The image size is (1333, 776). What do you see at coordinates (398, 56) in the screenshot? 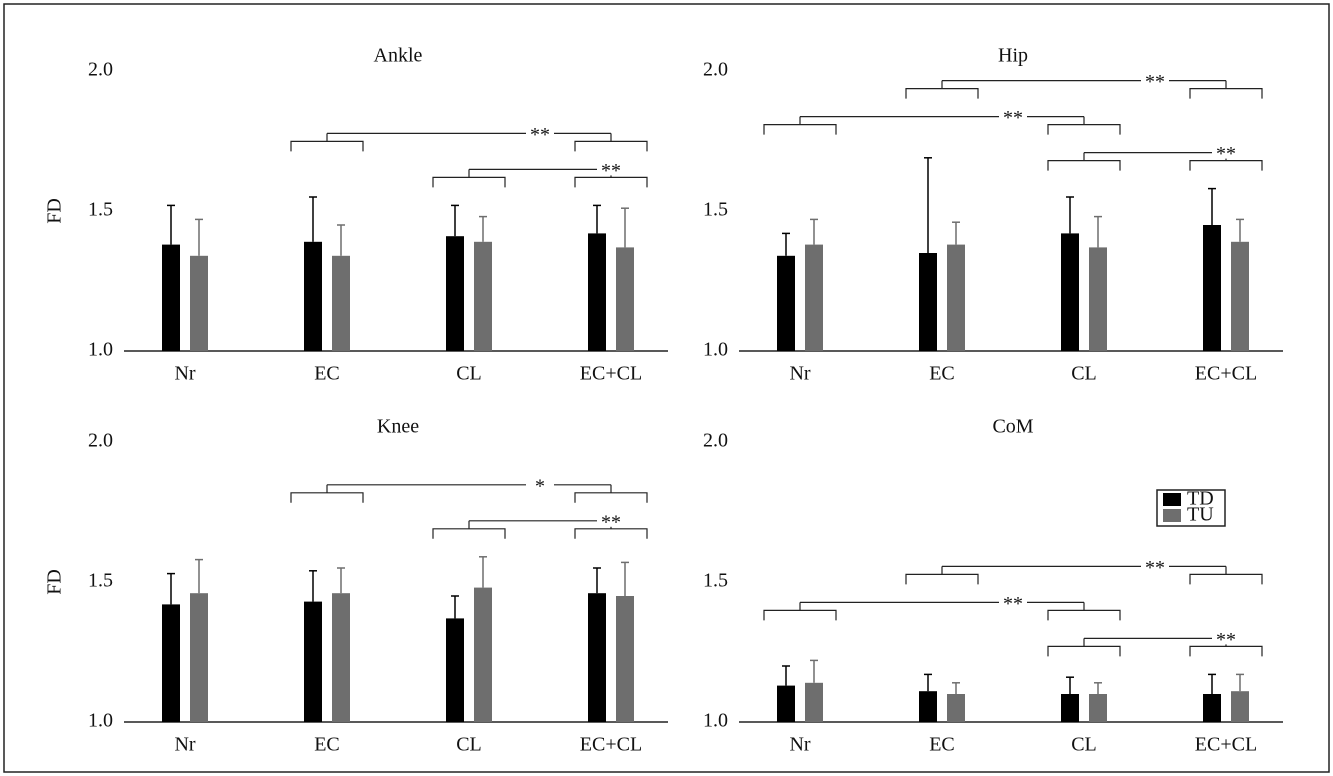
I see `chart-title: Ankle` at bounding box center [398, 56].